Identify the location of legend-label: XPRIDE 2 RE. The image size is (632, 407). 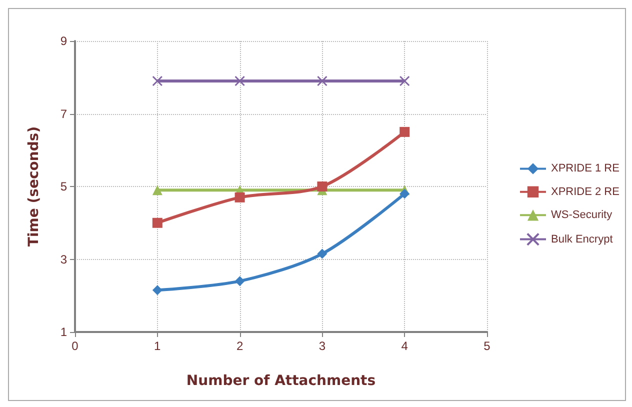
(585, 192).